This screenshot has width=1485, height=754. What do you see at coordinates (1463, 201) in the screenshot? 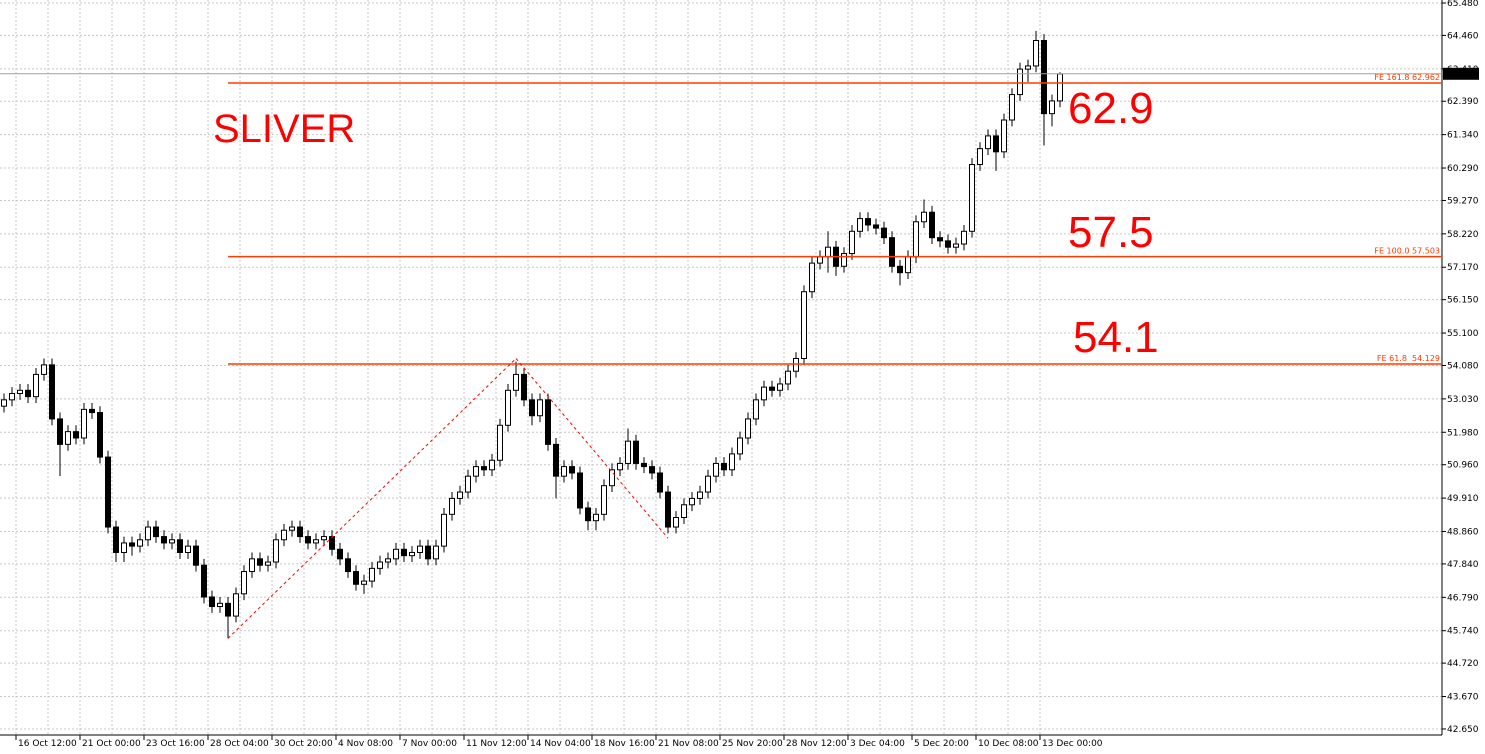
I see `y-tick-label: 59.270` at bounding box center [1463, 201].